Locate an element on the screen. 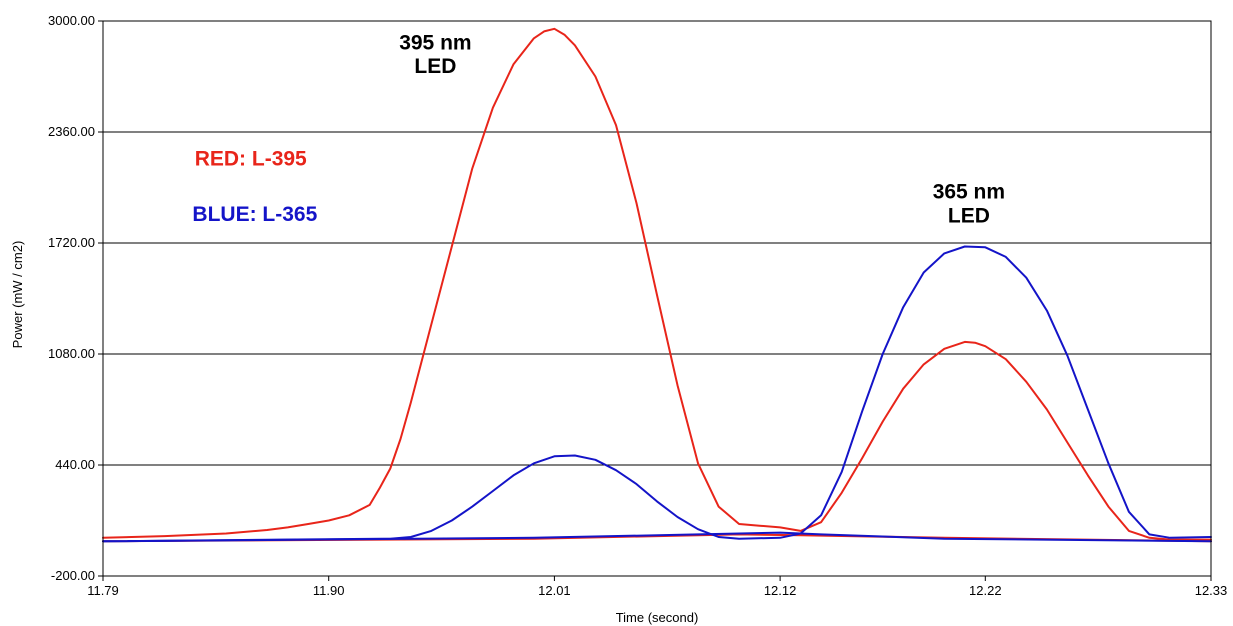 The image size is (1233, 626). annotation-label: RED: L-395 is located at coordinates (251, 158).